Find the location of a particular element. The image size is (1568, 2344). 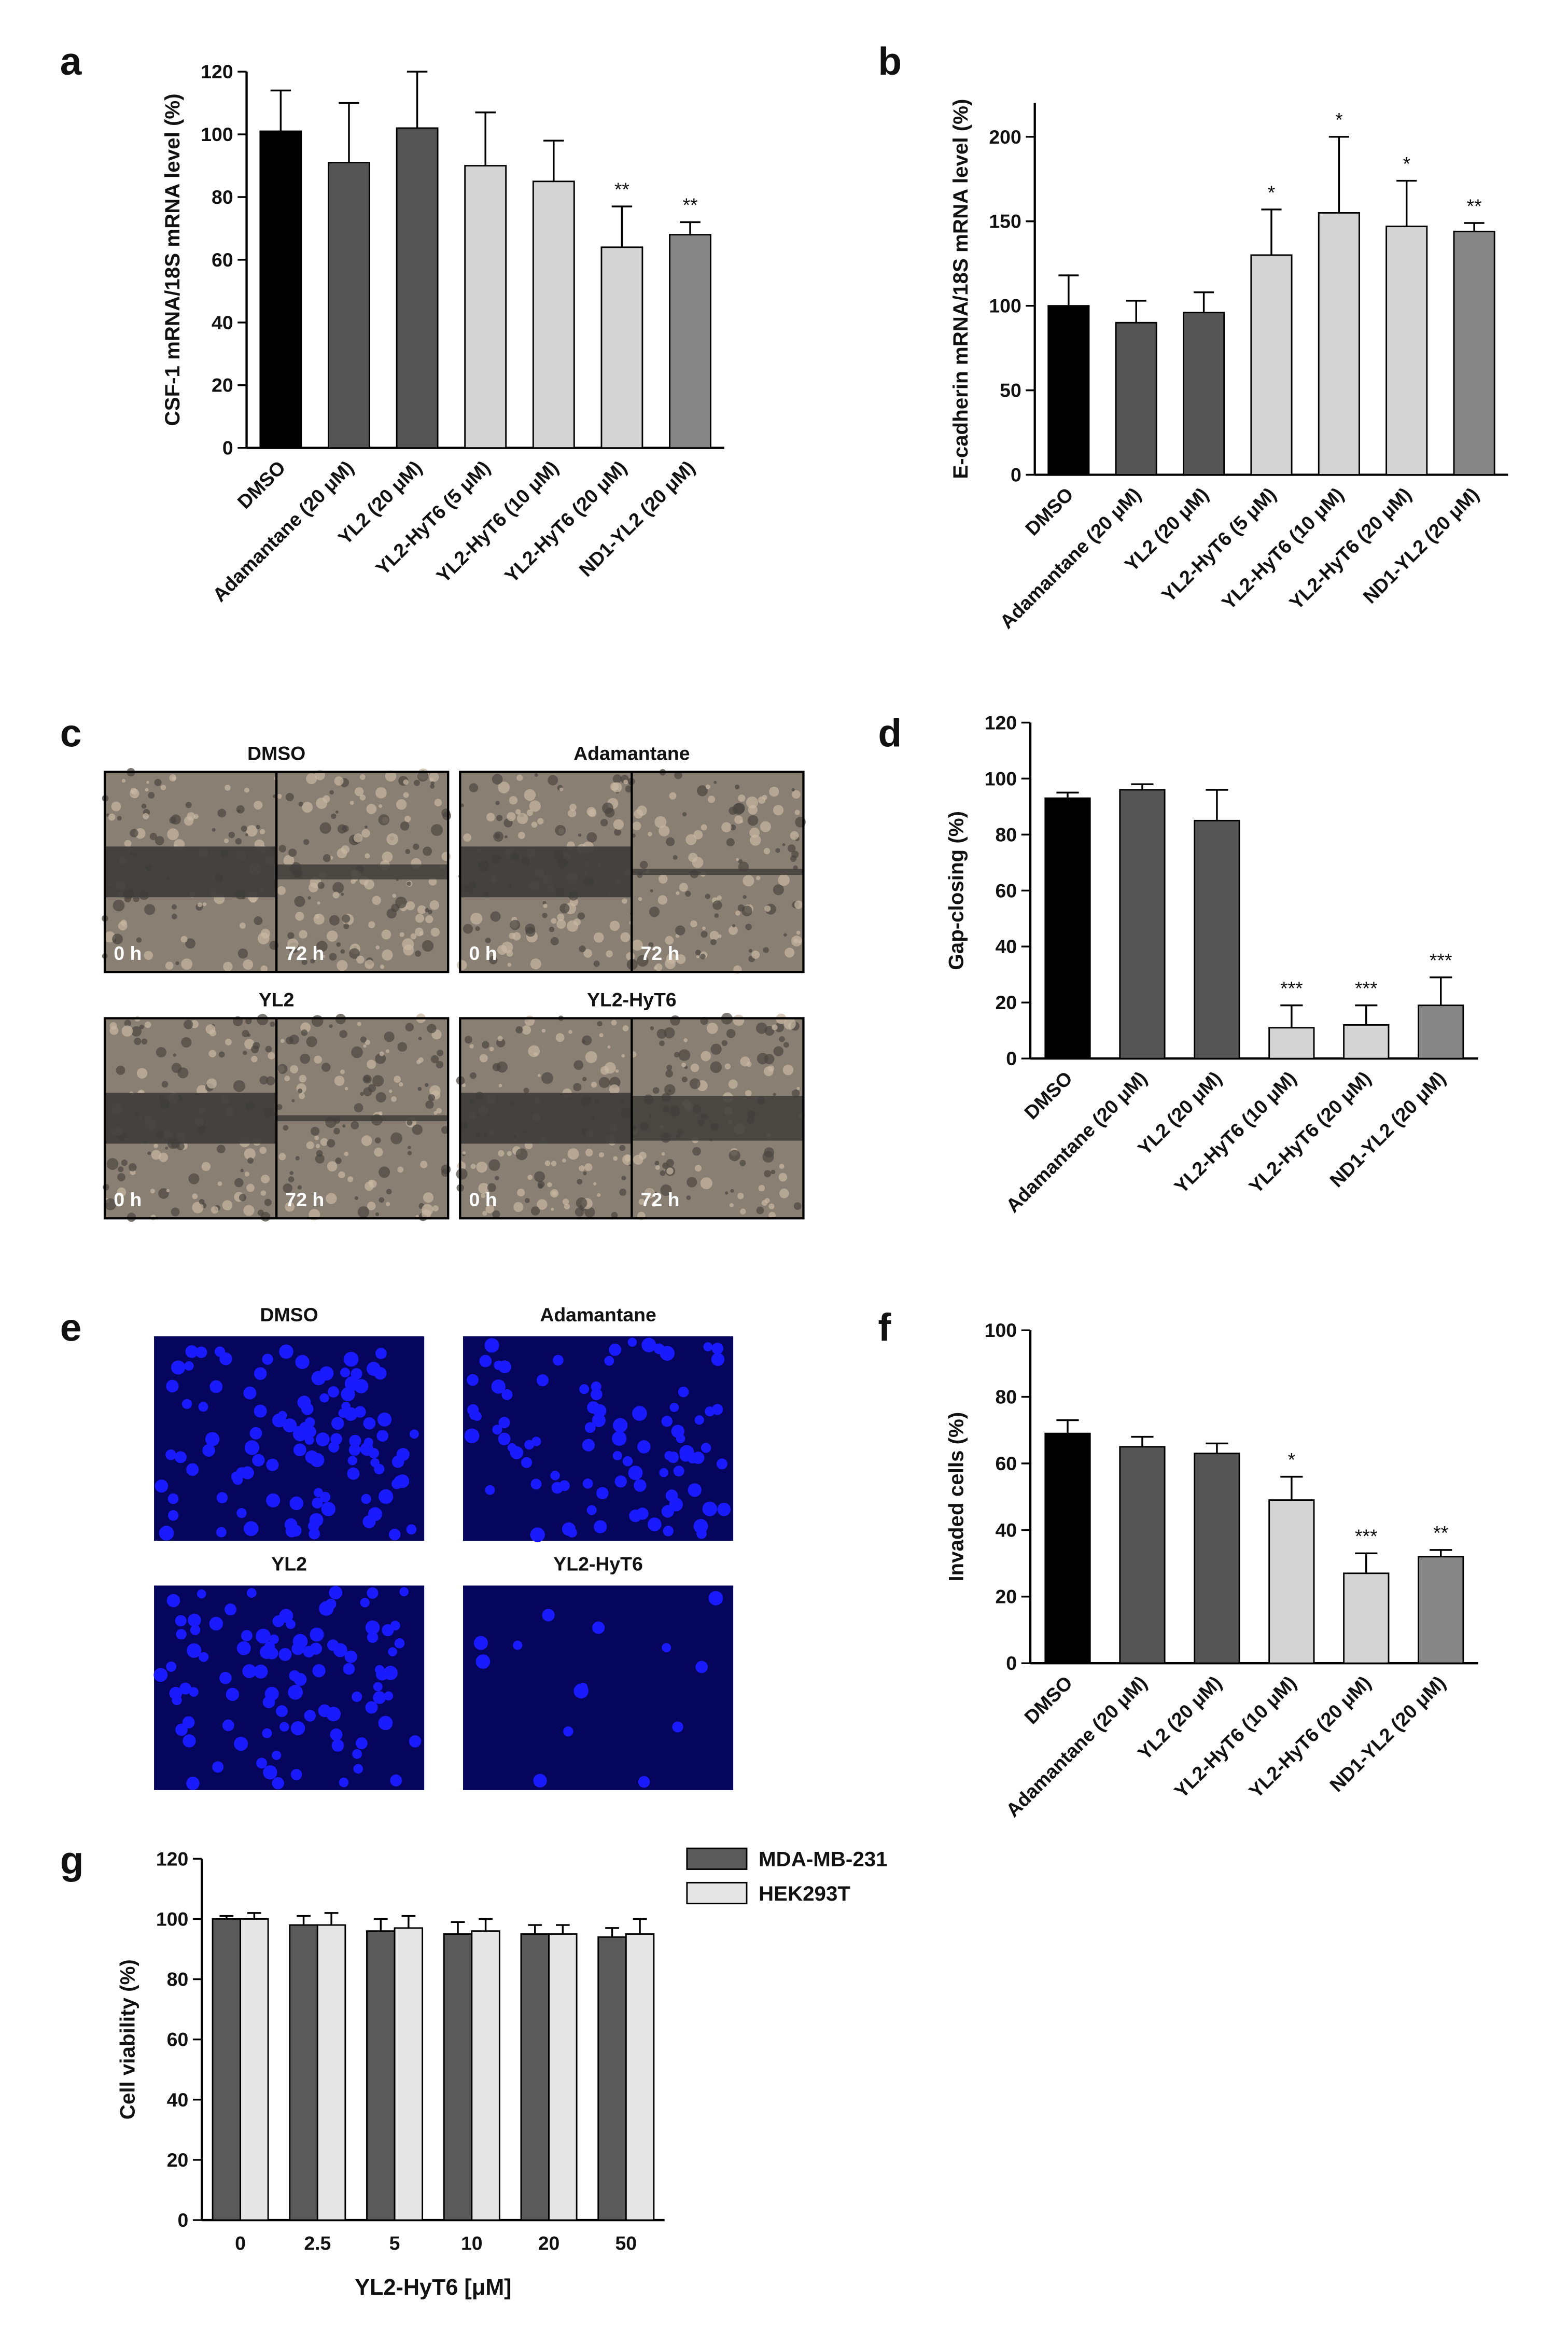

significance: ** is located at coordinates (1474, 206).